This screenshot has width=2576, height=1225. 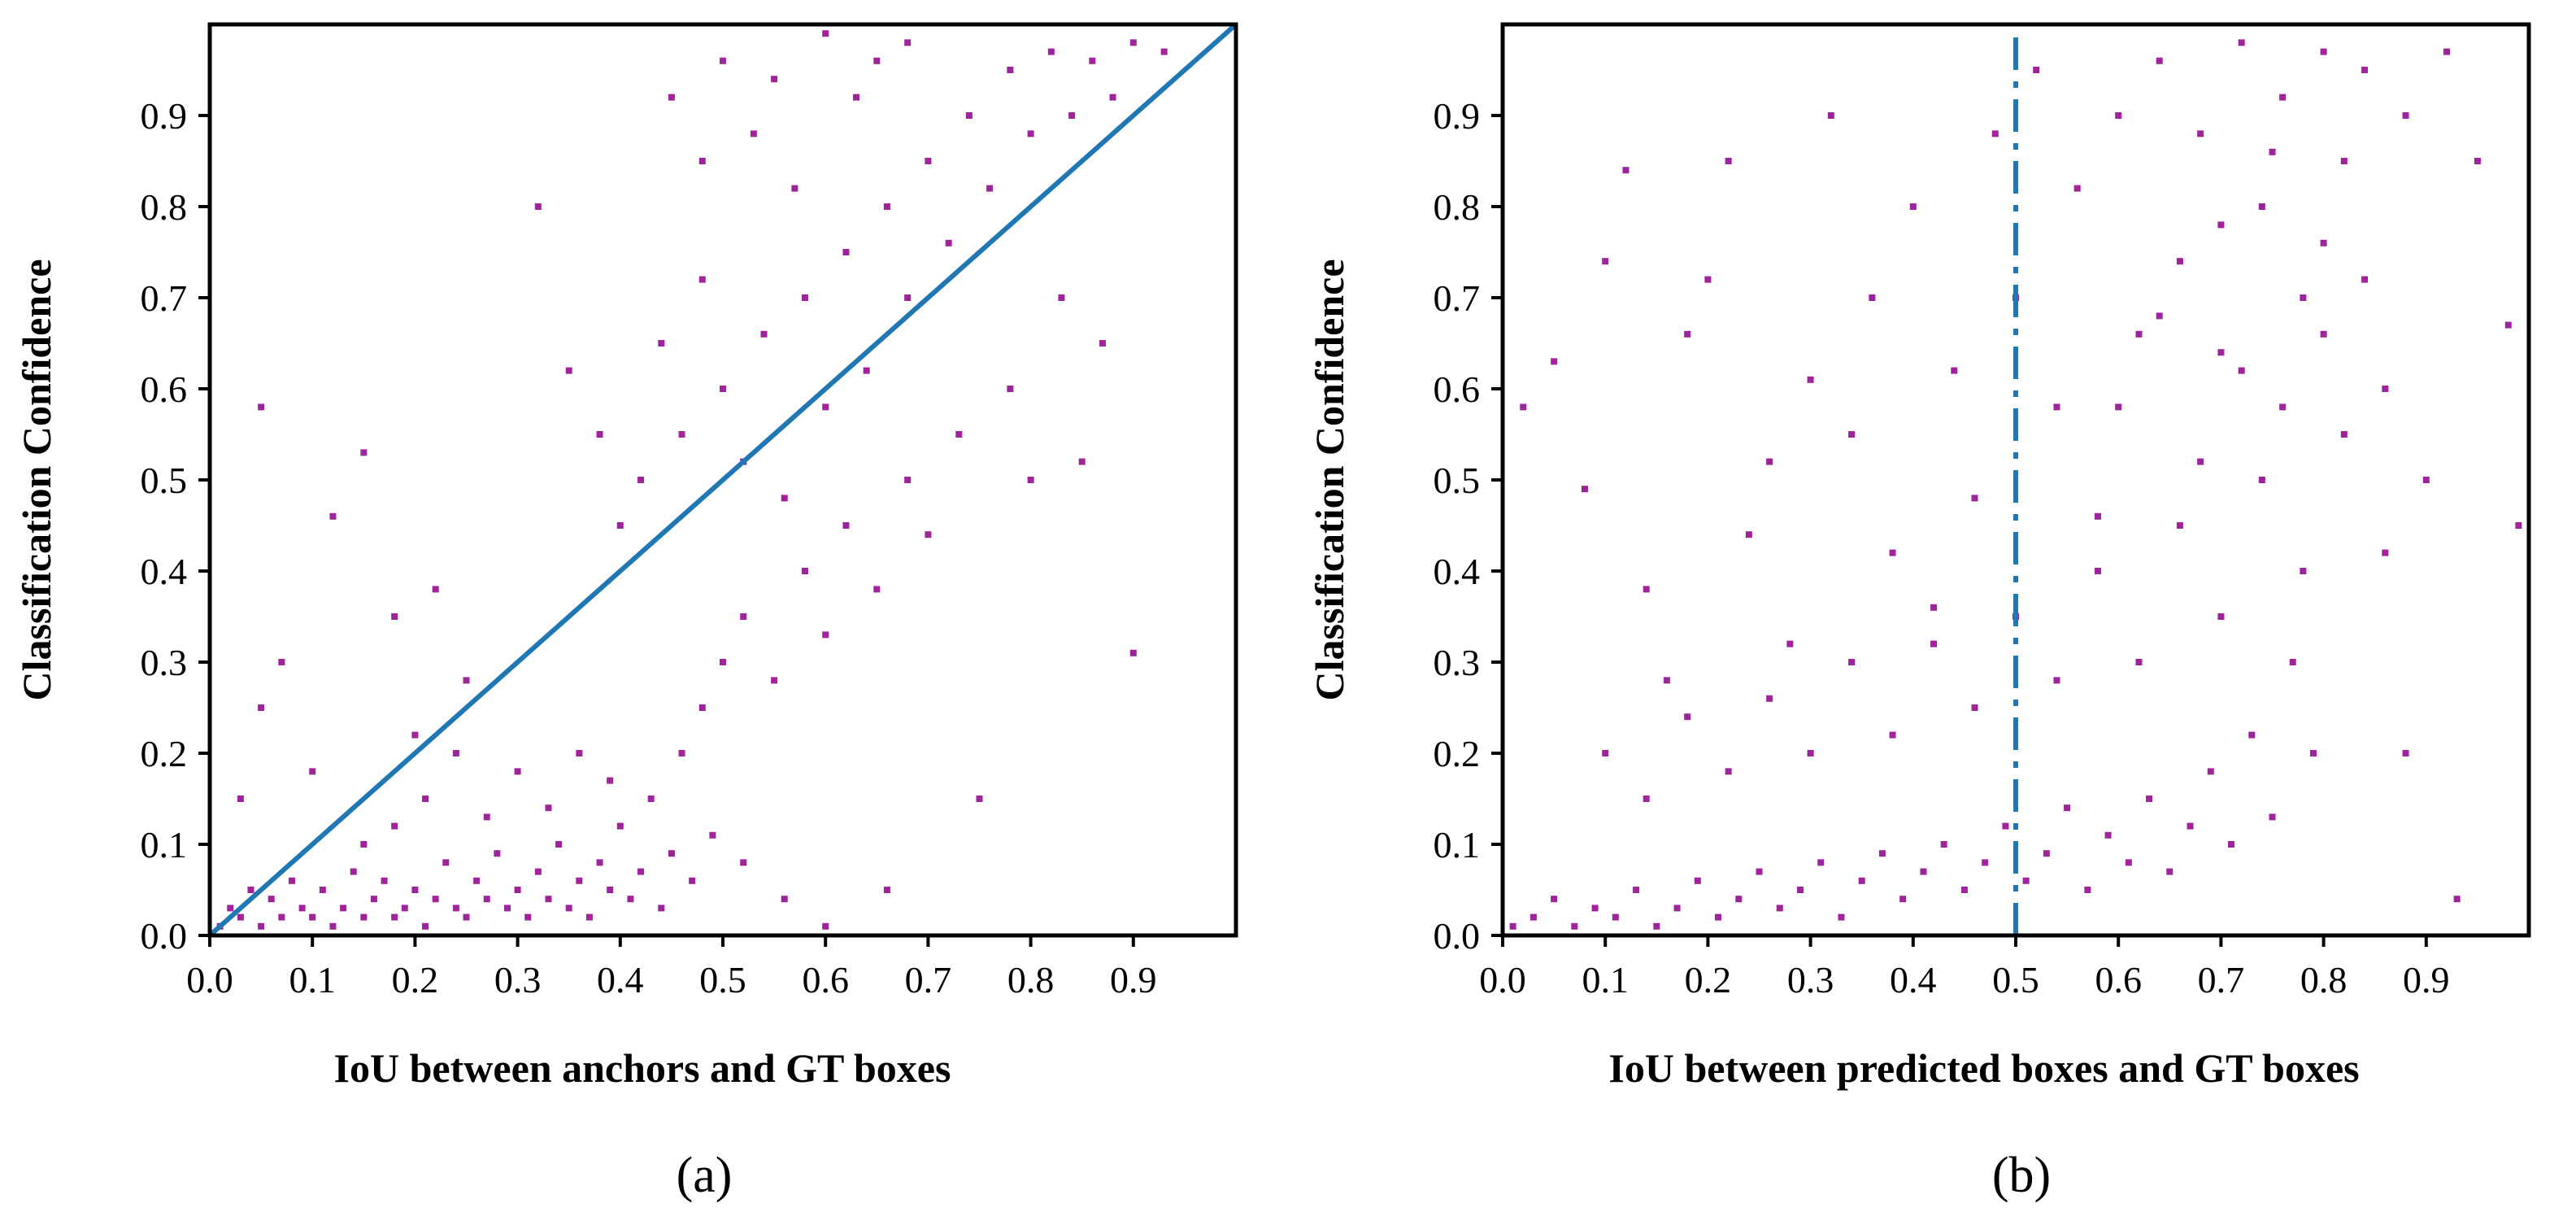 I want to click on x-tick-label-b-5: 0.5, so click(x=2016, y=980).